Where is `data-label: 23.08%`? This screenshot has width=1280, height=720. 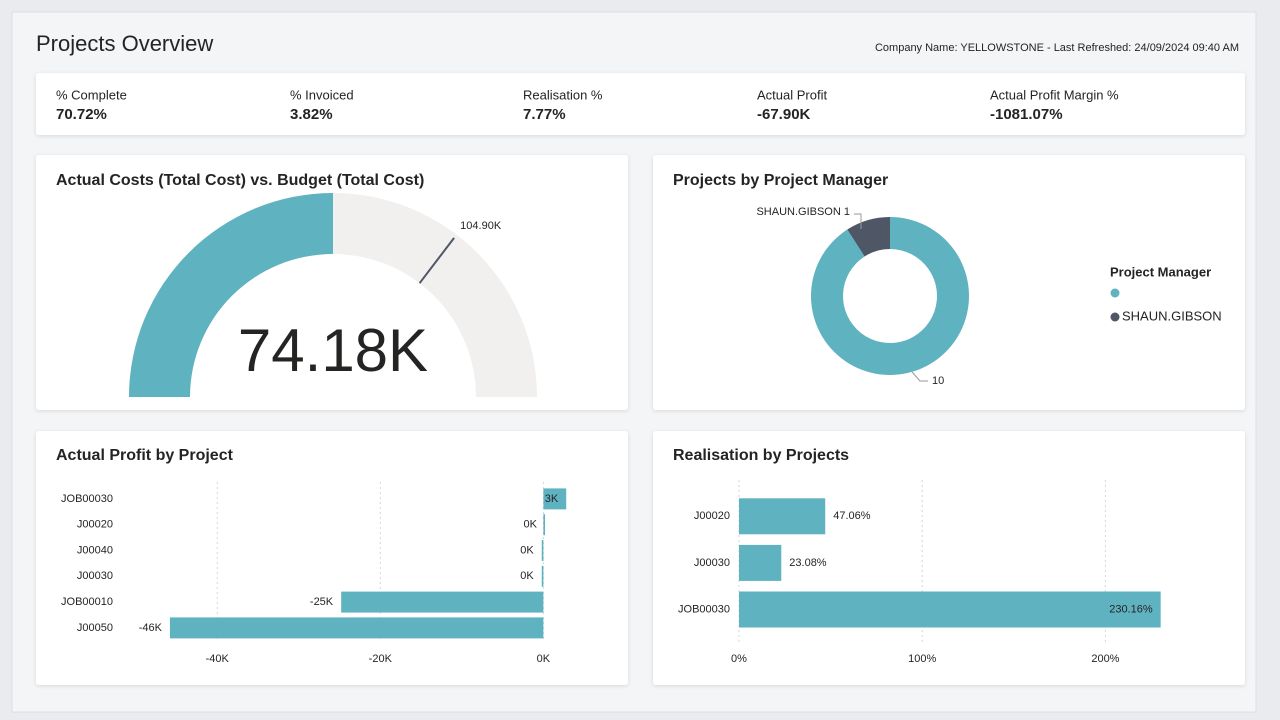 data-label: 23.08% is located at coordinates (808, 563).